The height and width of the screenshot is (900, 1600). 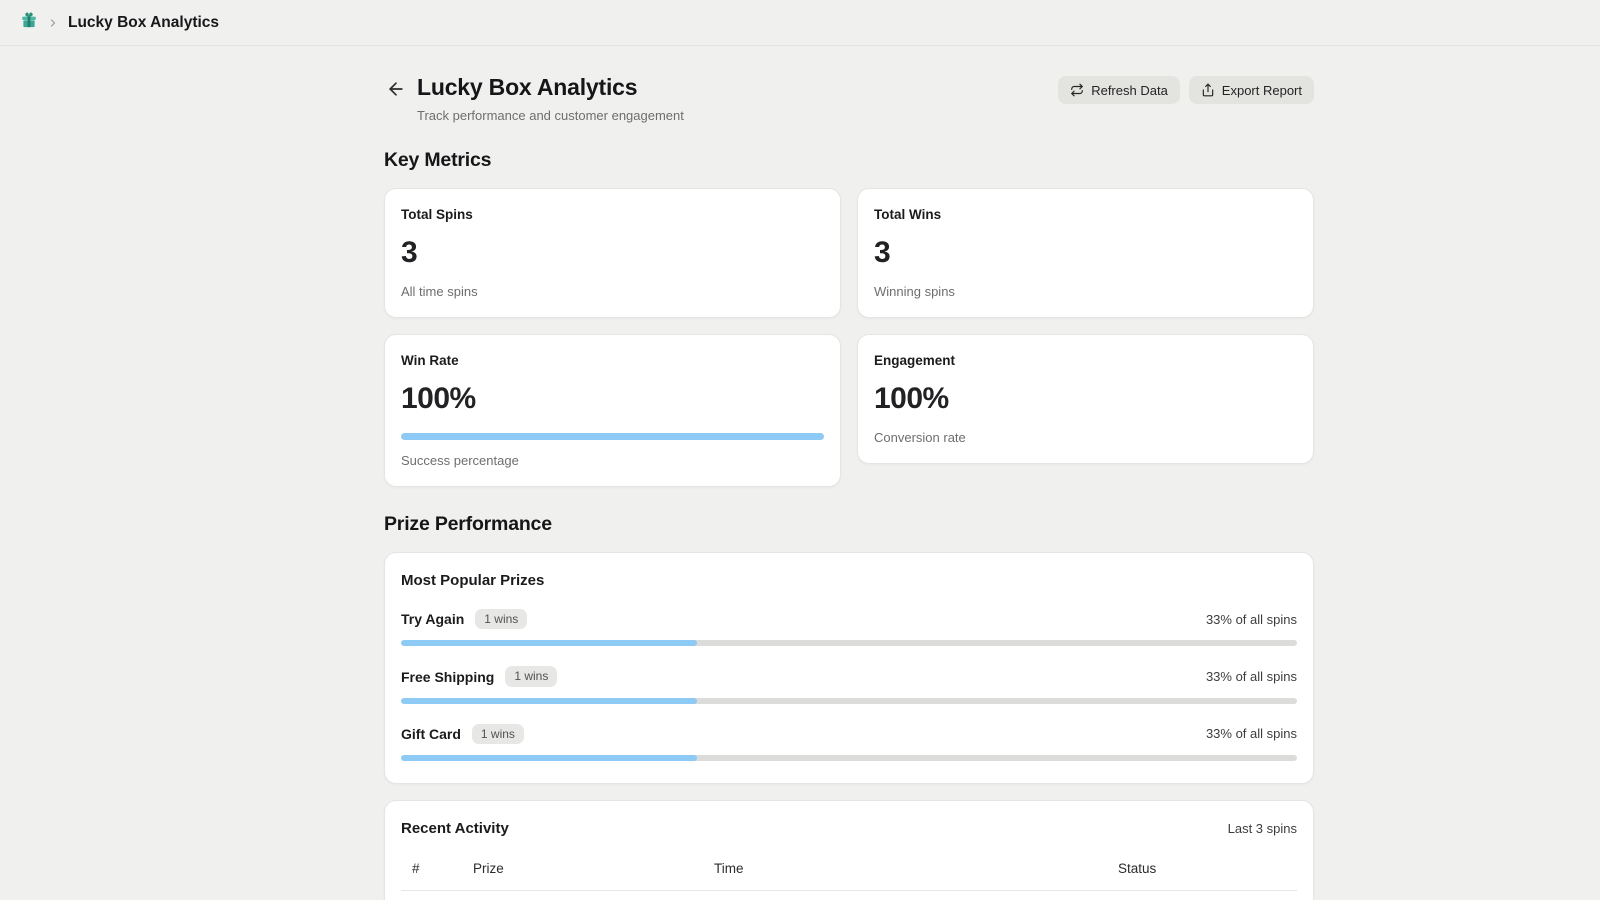 I want to click on back-button, so click(x=396, y=90).